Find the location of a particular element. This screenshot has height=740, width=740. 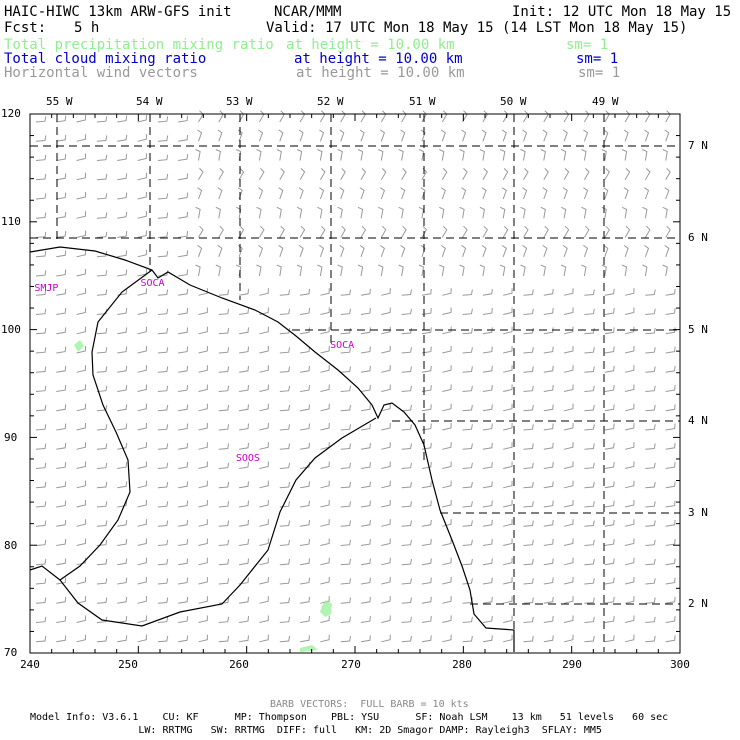

lon-label: 53 W is located at coordinates (239, 101).